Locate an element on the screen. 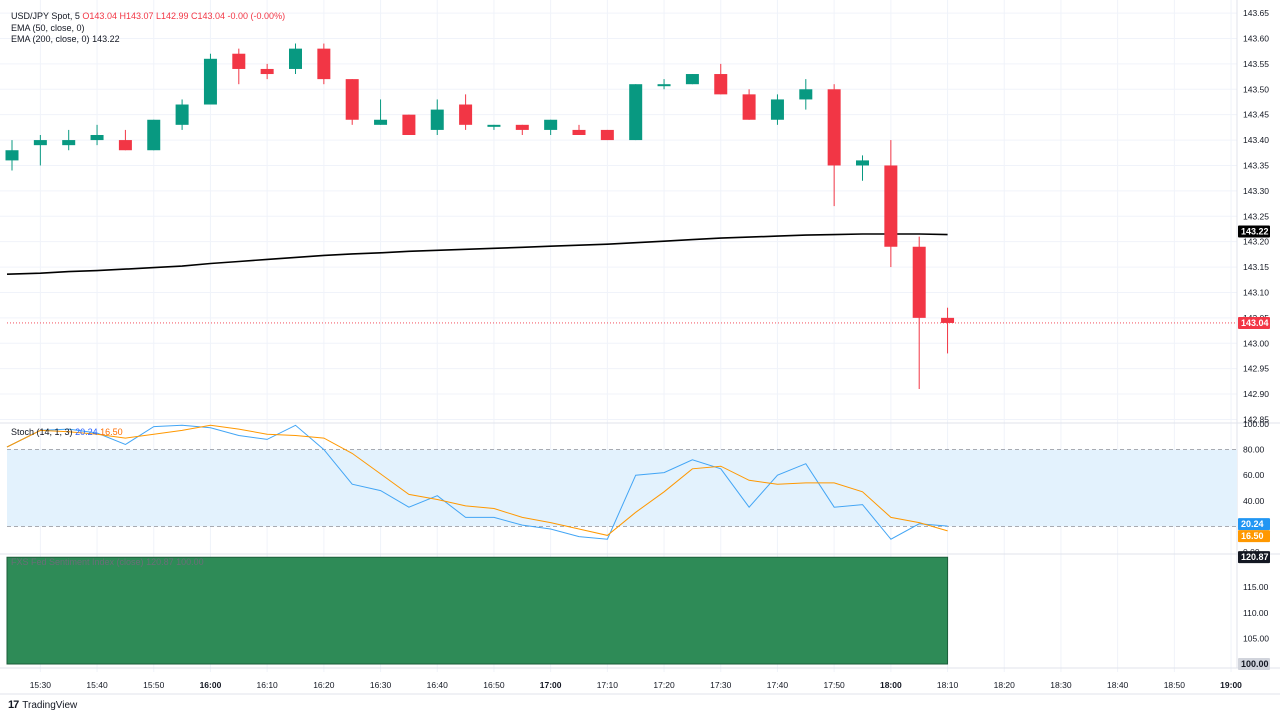  fxs-area is located at coordinates (477, 610).